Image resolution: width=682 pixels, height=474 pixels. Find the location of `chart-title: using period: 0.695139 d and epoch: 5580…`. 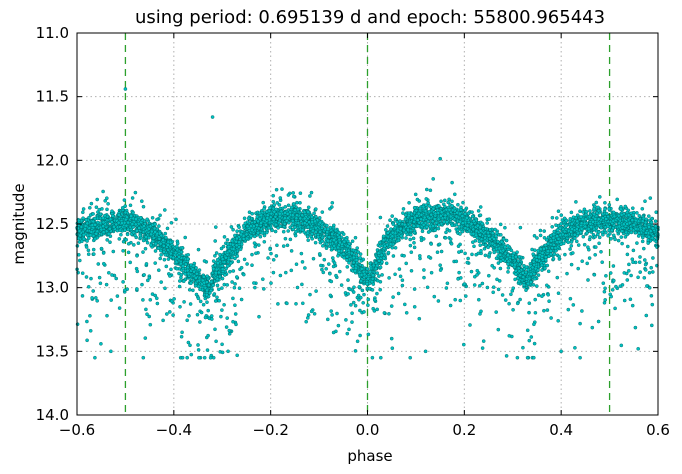

chart-title: using period: 0.695139 d and epoch: 5580… is located at coordinates (370, 17).